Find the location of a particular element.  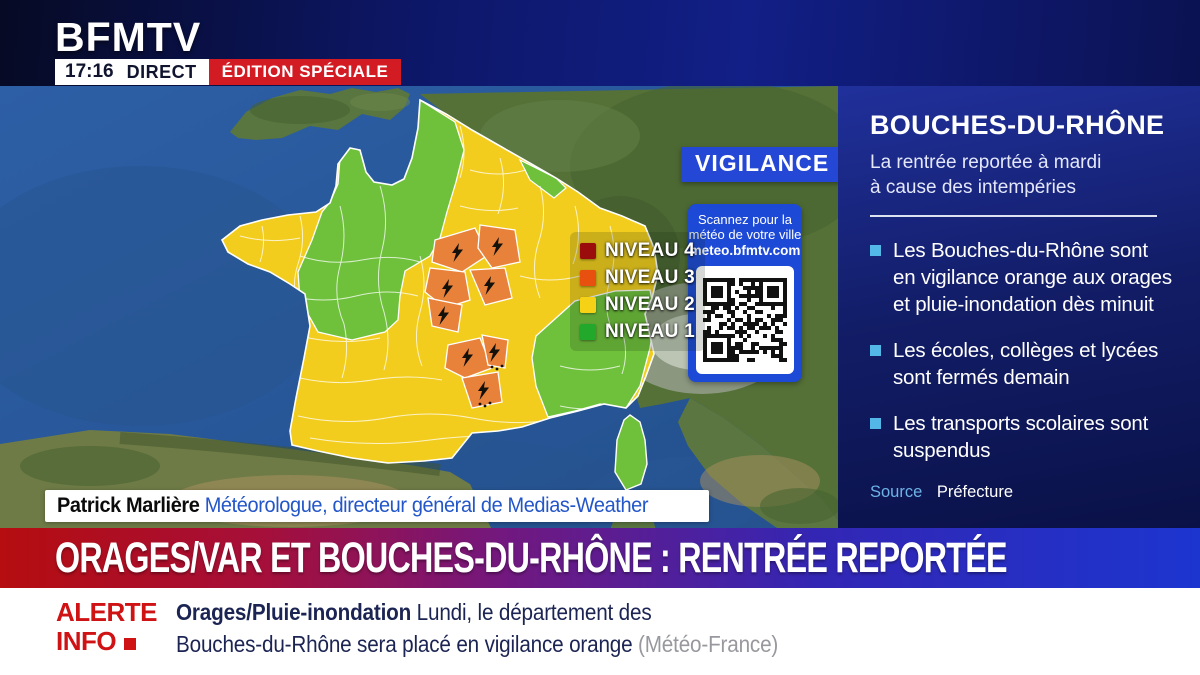

speaker-name: Patrick Marlière is located at coordinates (128, 505).